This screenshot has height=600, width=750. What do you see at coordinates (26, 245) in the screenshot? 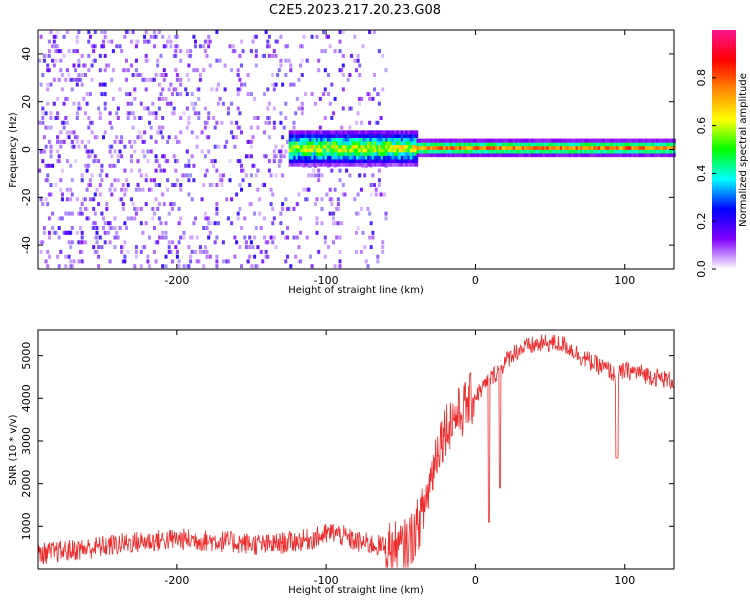
I see `y-tick-label: -40` at bounding box center [26, 245].